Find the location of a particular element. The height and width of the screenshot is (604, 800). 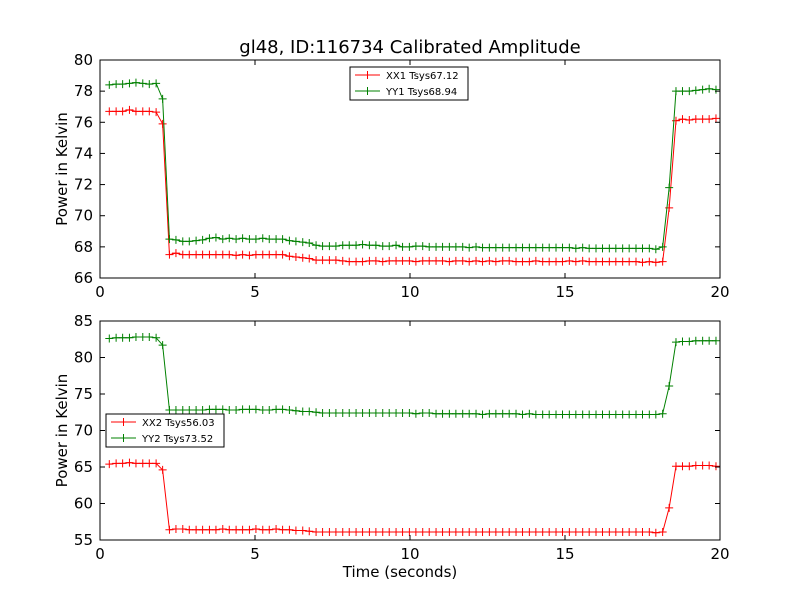

y-tick-label: 75 is located at coordinates (83, 394).